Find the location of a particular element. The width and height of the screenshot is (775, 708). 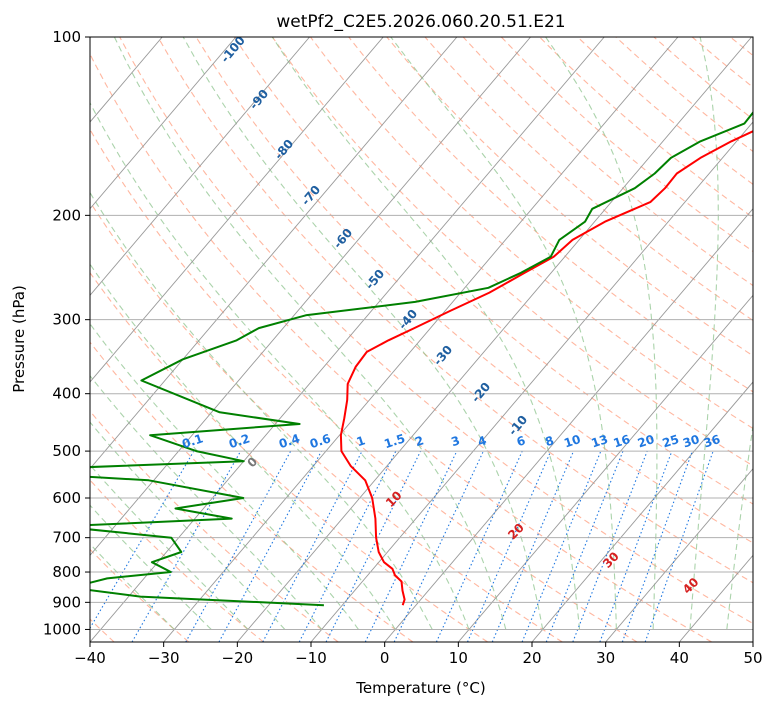

mixing-ratio-label: 0.4 is located at coordinates (289, 441).